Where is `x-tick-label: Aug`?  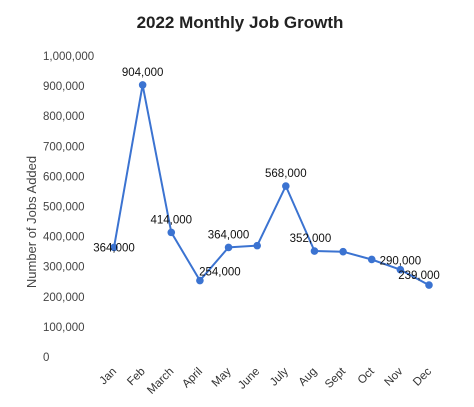
x-tick-label: Aug is located at coordinates (308, 377).